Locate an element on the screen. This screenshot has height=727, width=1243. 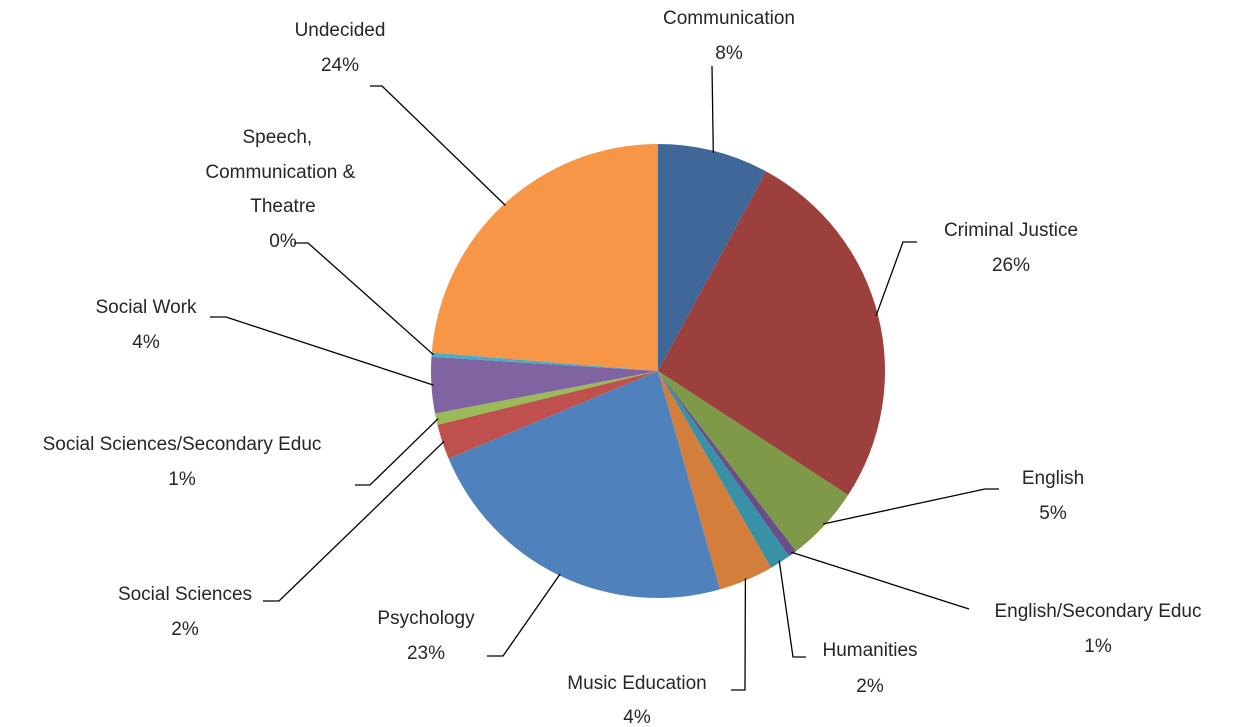
slice-english-secondary-educ is located at coordinates (727, 464).